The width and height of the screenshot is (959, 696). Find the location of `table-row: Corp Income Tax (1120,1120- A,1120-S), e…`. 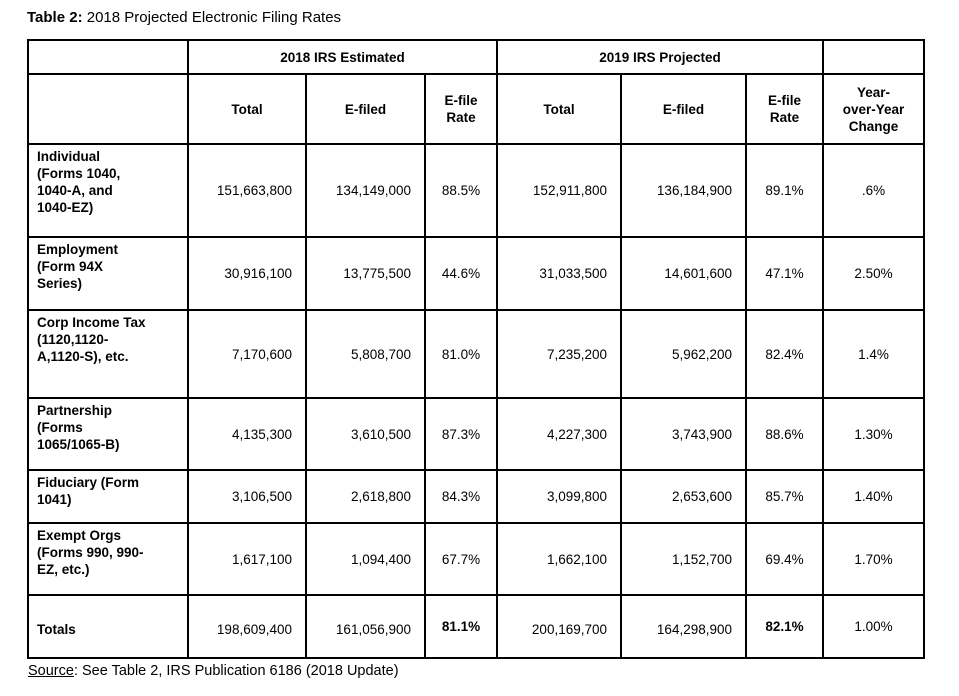

table-row: Corp Income Tax (1120,1120- A,1120-S), e… is located at coordinates (476, 354).